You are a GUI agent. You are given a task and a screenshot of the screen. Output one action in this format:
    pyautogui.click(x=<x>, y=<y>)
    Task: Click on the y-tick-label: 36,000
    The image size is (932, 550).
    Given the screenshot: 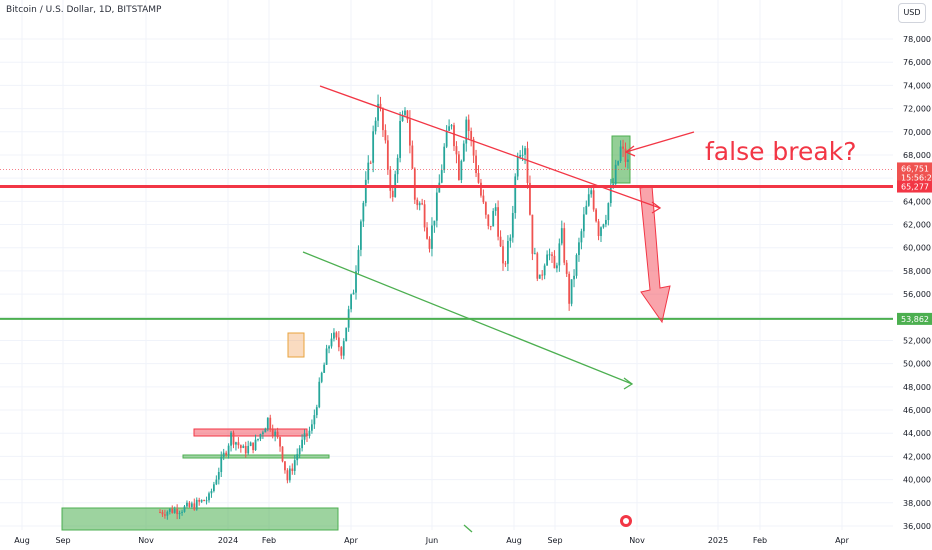 What is the action you would take?
    pyautogui.click(x=917, y=526)
    